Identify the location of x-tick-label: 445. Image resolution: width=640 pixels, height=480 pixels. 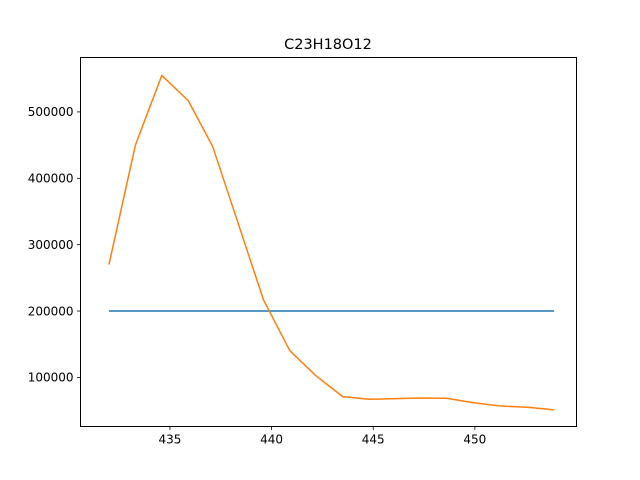
(373, 440).